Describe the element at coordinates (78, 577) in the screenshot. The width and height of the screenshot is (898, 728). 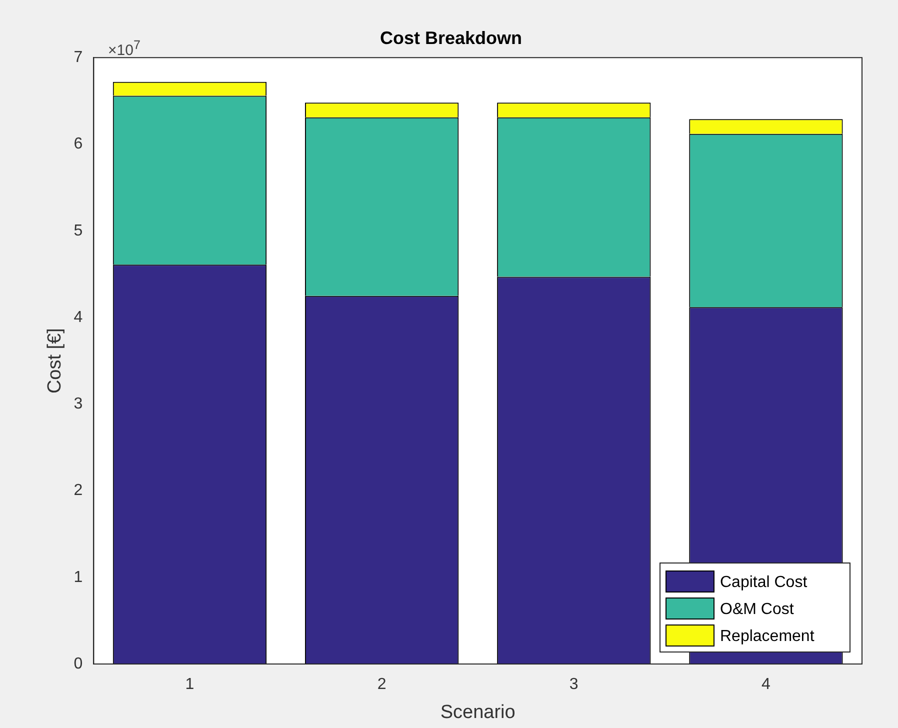
I see `y-tick-label: 1` at that location.